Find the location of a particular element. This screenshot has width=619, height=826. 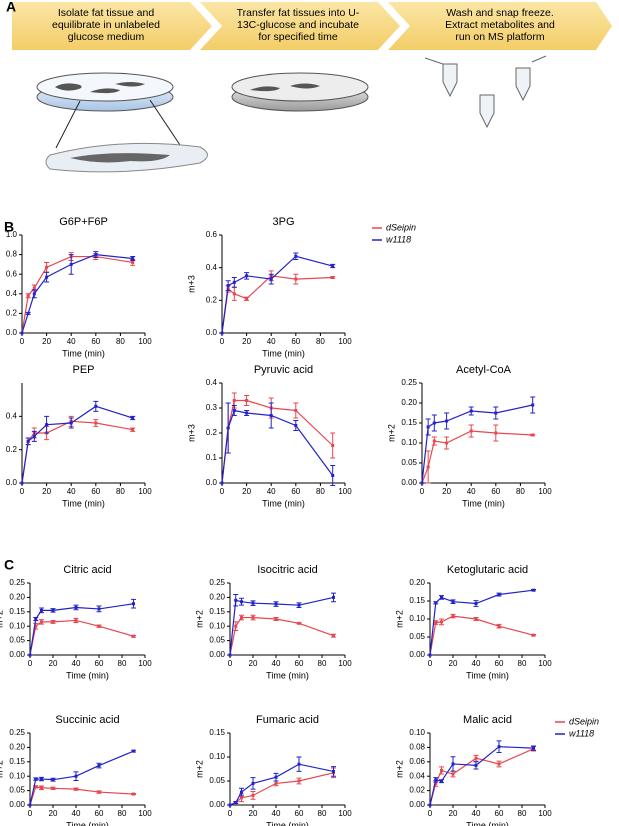

step-text: glucose medium is located at coordinates (106, 37).